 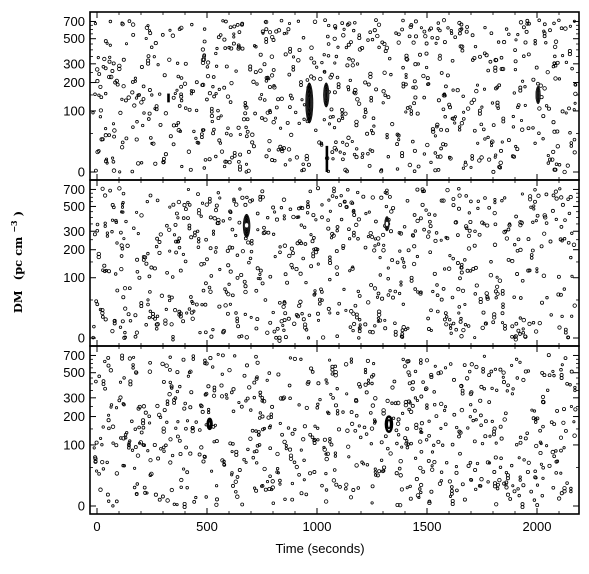 What do you see at coordinates (81, 338) in the screenshot?
I see `y-tick-label: 0` at bounding box center [81, 338].